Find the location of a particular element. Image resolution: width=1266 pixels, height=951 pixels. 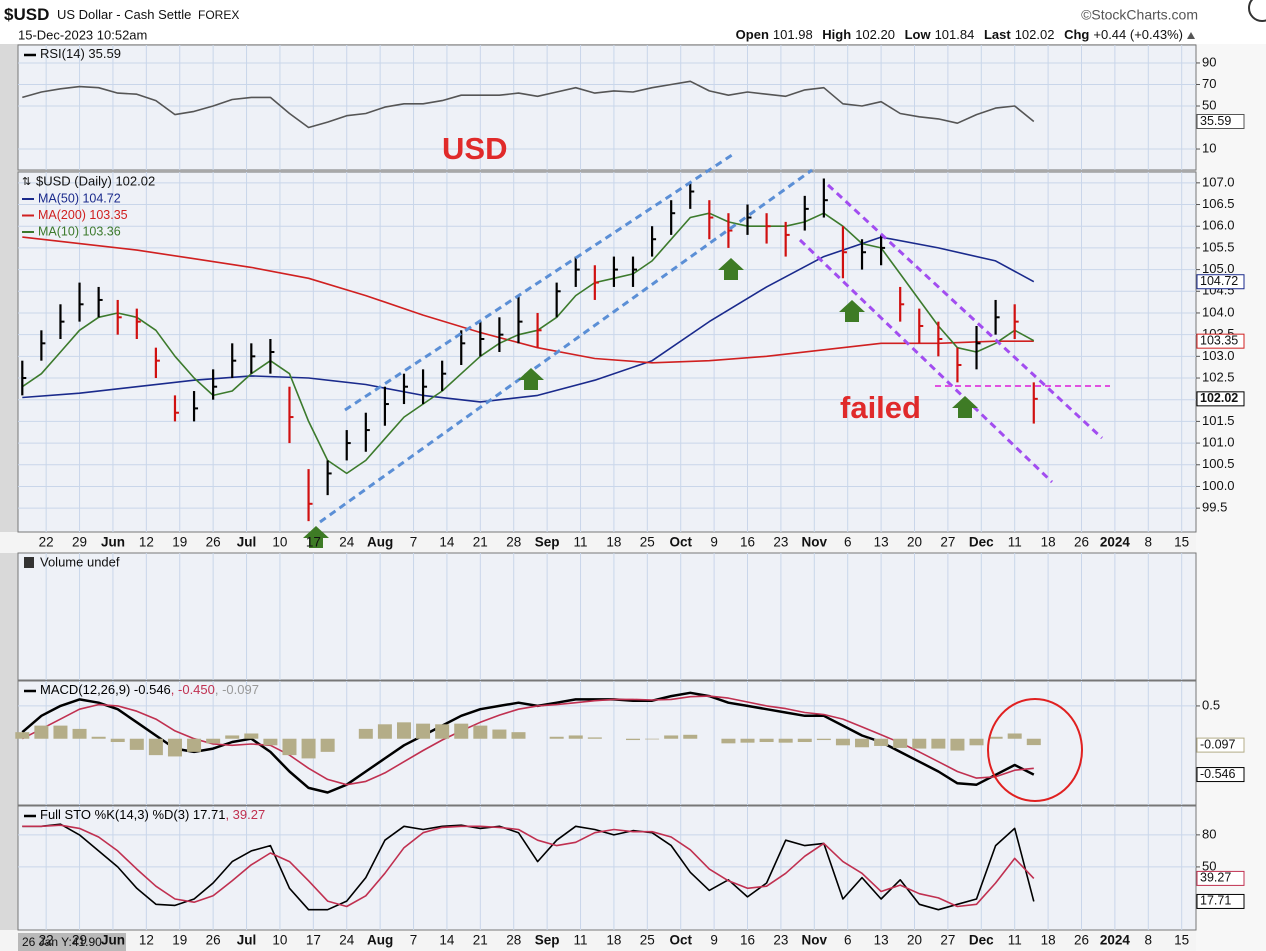

panel-legend: MACD(12,26,9) -0.546, -0.450, -0.097 is located at coordinates (149, 689).